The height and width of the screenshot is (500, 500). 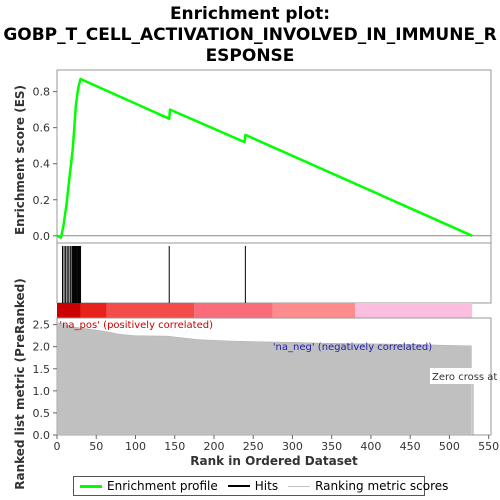 I want to click on es-y-tick-label: 0.0, so click(x=42, y=236).